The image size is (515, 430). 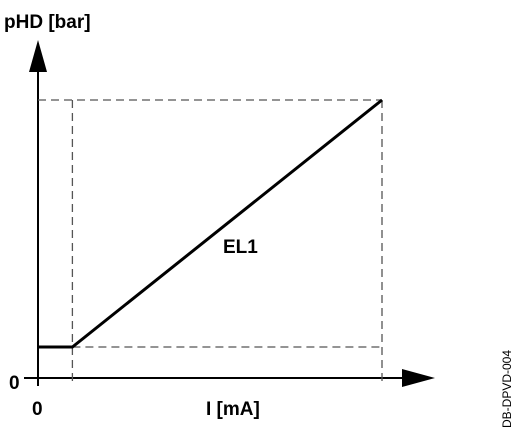 What do you see at coordinates (37, 409) in the screenshot?
I see `x-origin-label: 0` at bounding box center [37, 409].